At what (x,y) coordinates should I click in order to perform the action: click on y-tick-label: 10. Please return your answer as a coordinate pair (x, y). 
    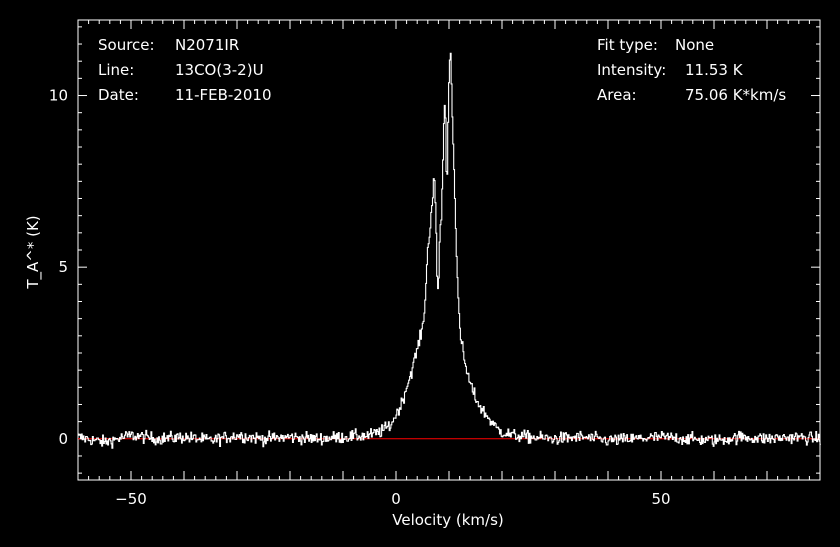
    Looking at the image, I should click on (58, 96).